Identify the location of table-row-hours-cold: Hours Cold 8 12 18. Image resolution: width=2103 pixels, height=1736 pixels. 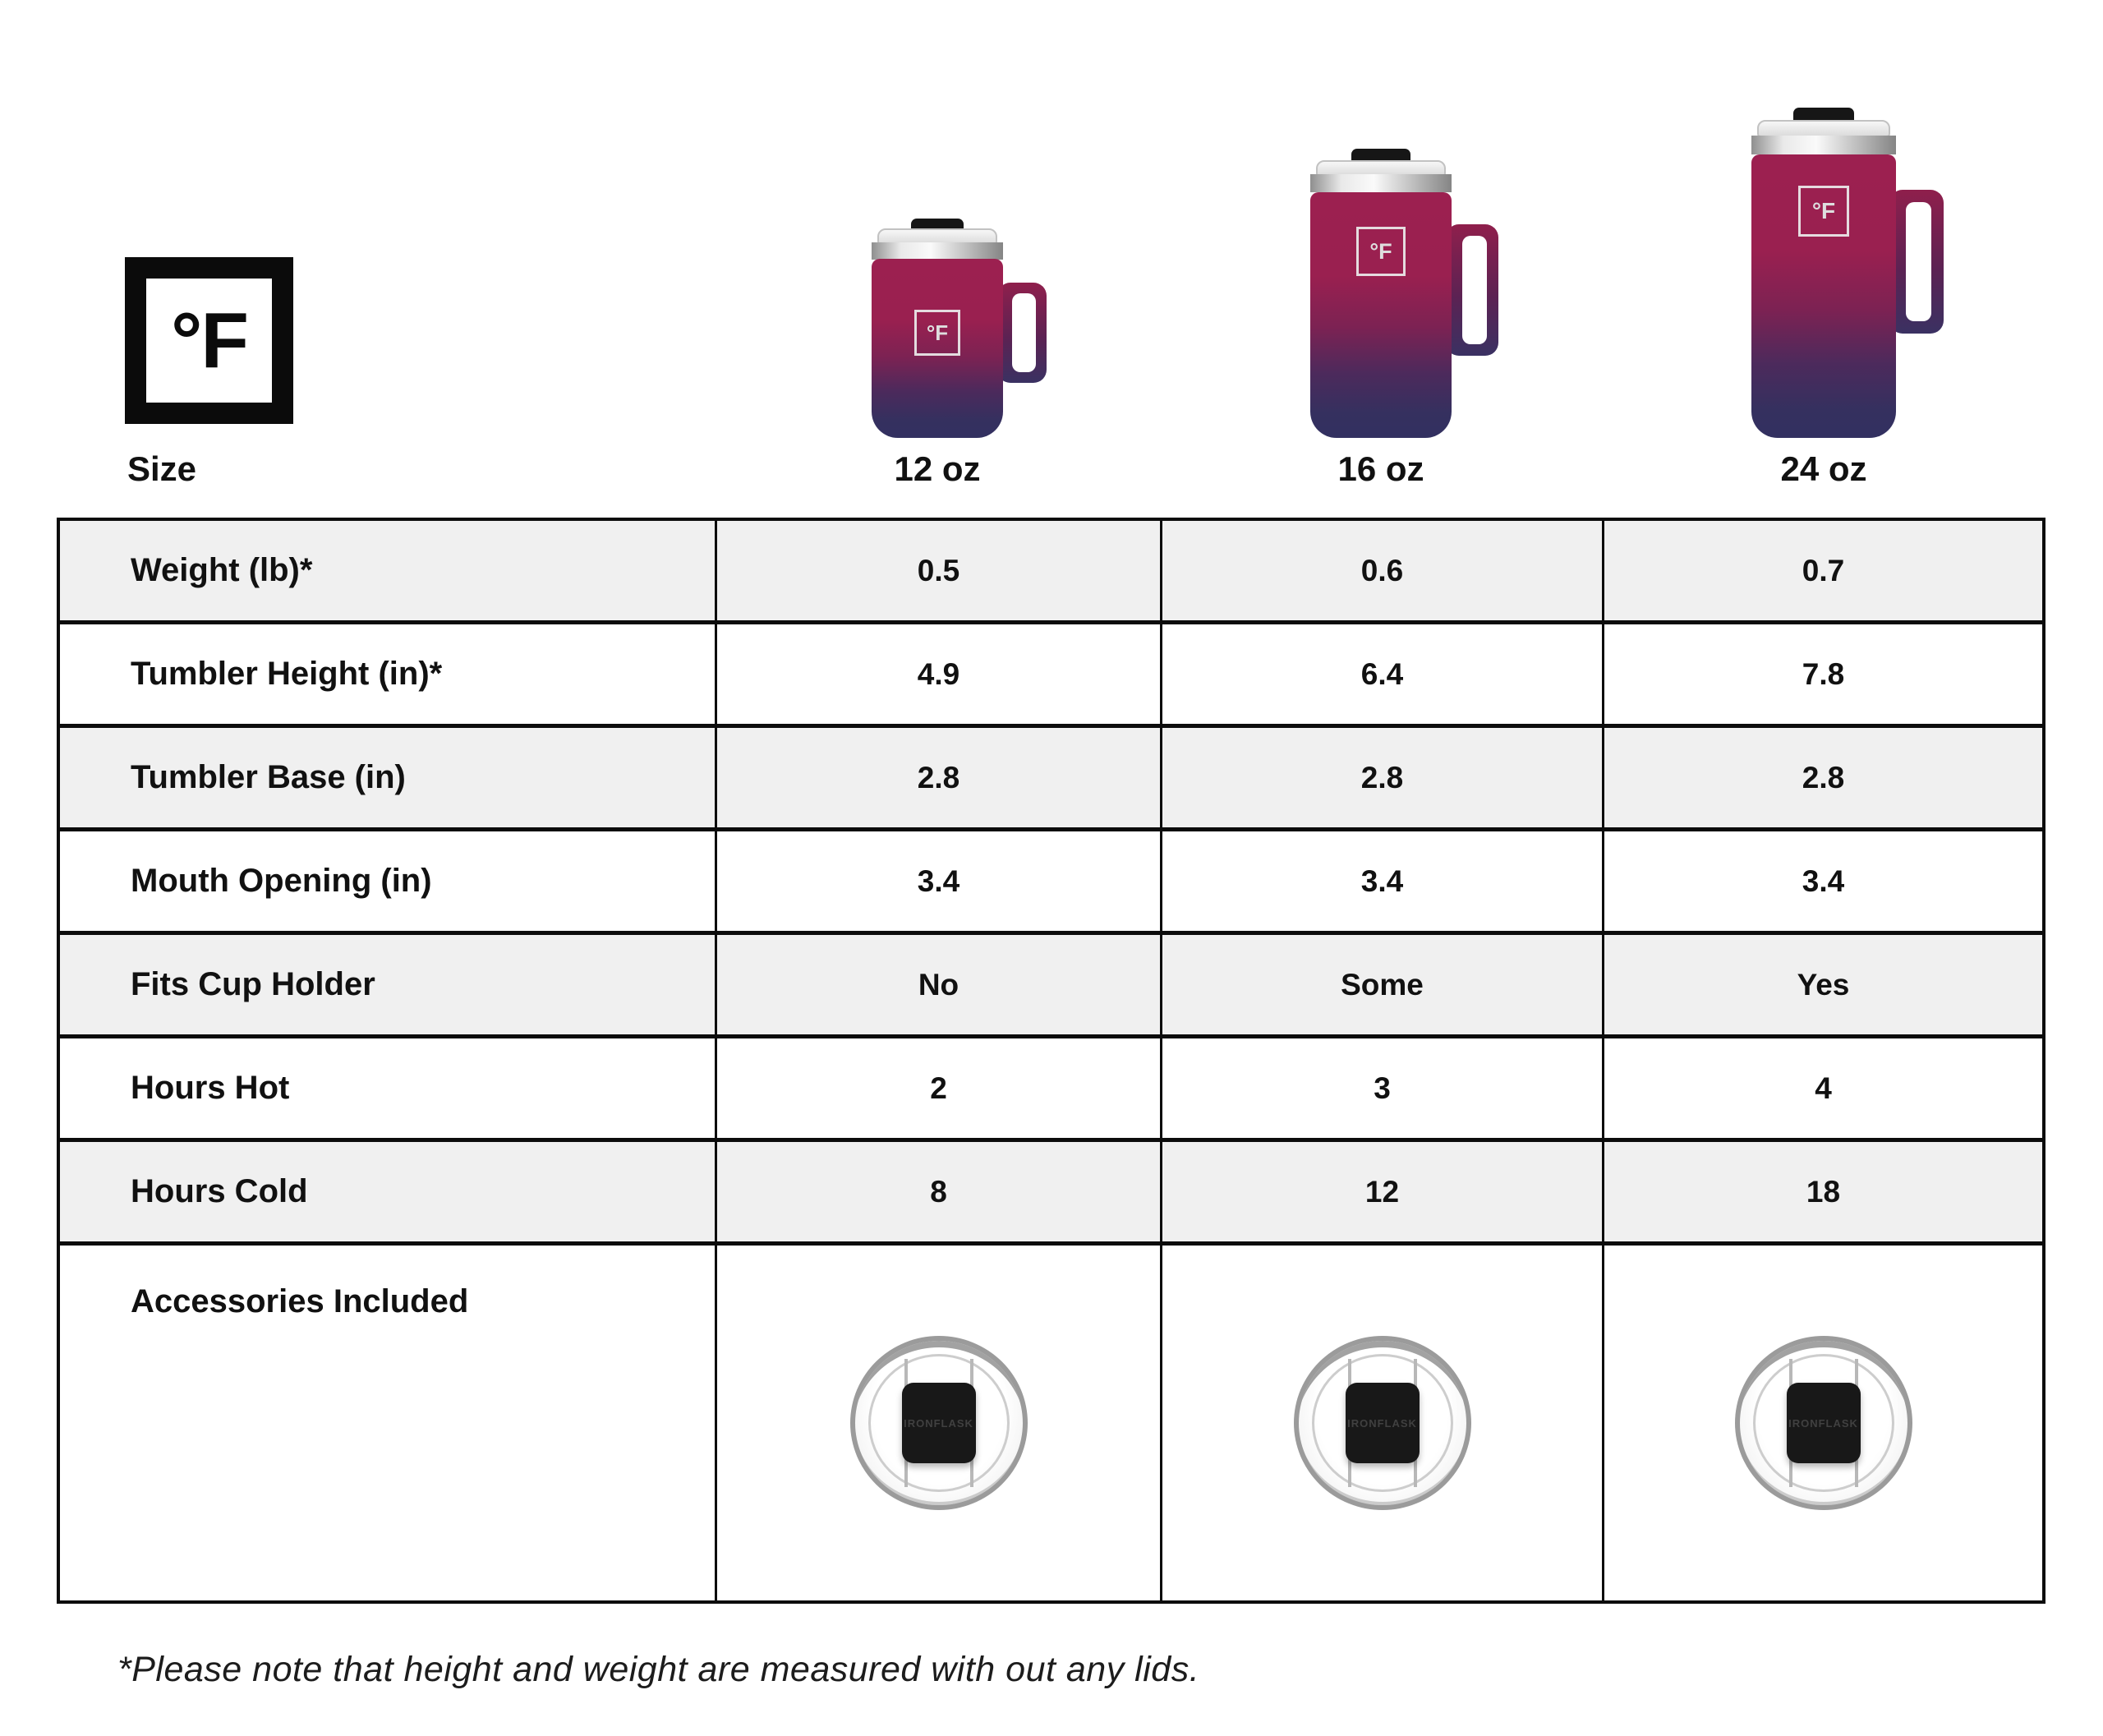
(1051, 1189).